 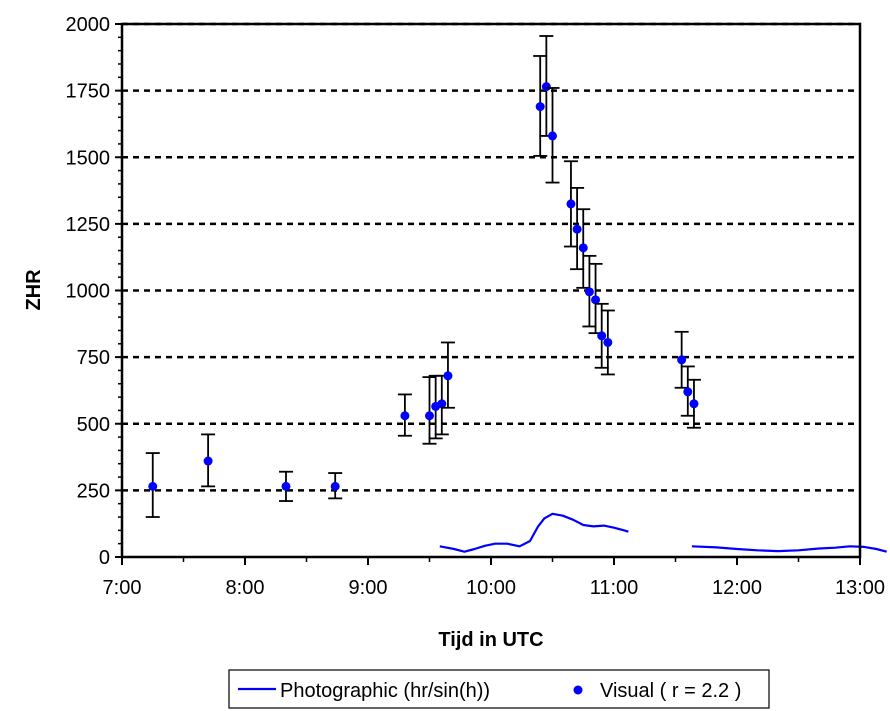 I want to click on y-tick-label: 0, so click(x=104, y=558).